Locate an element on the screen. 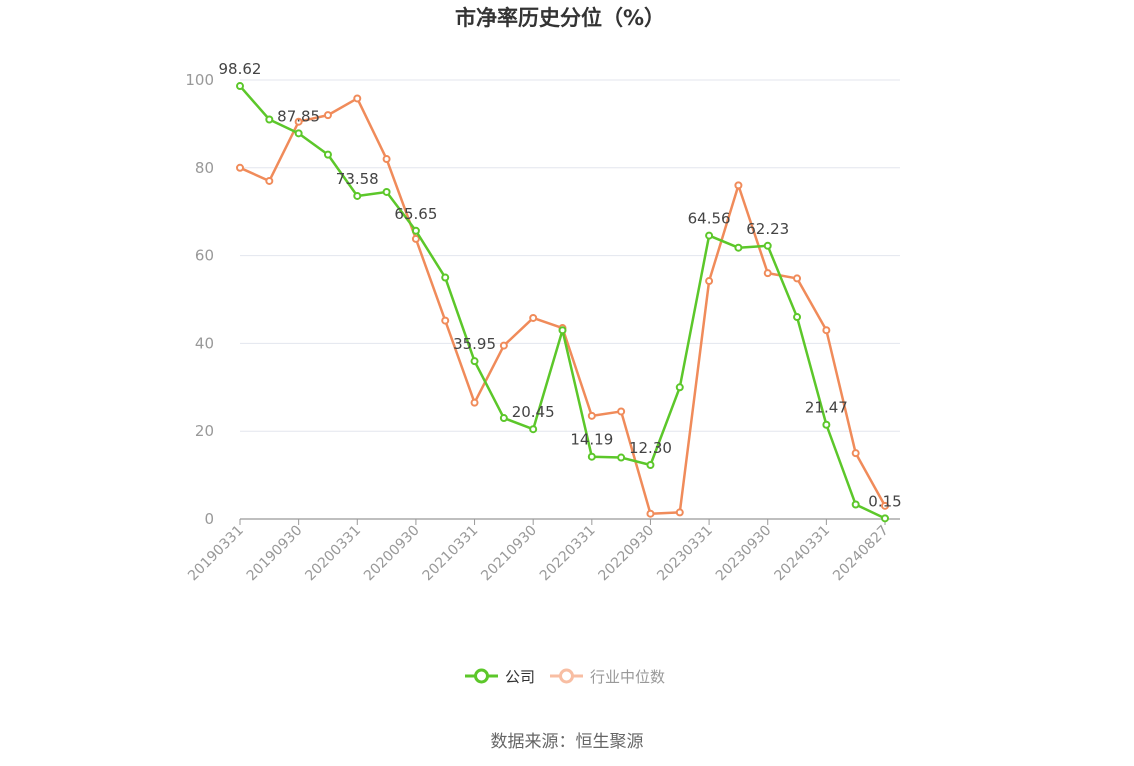 This screenshot has height=766, width=1134. x-tick-label: 20230331 is located at coordinates (685, 554).